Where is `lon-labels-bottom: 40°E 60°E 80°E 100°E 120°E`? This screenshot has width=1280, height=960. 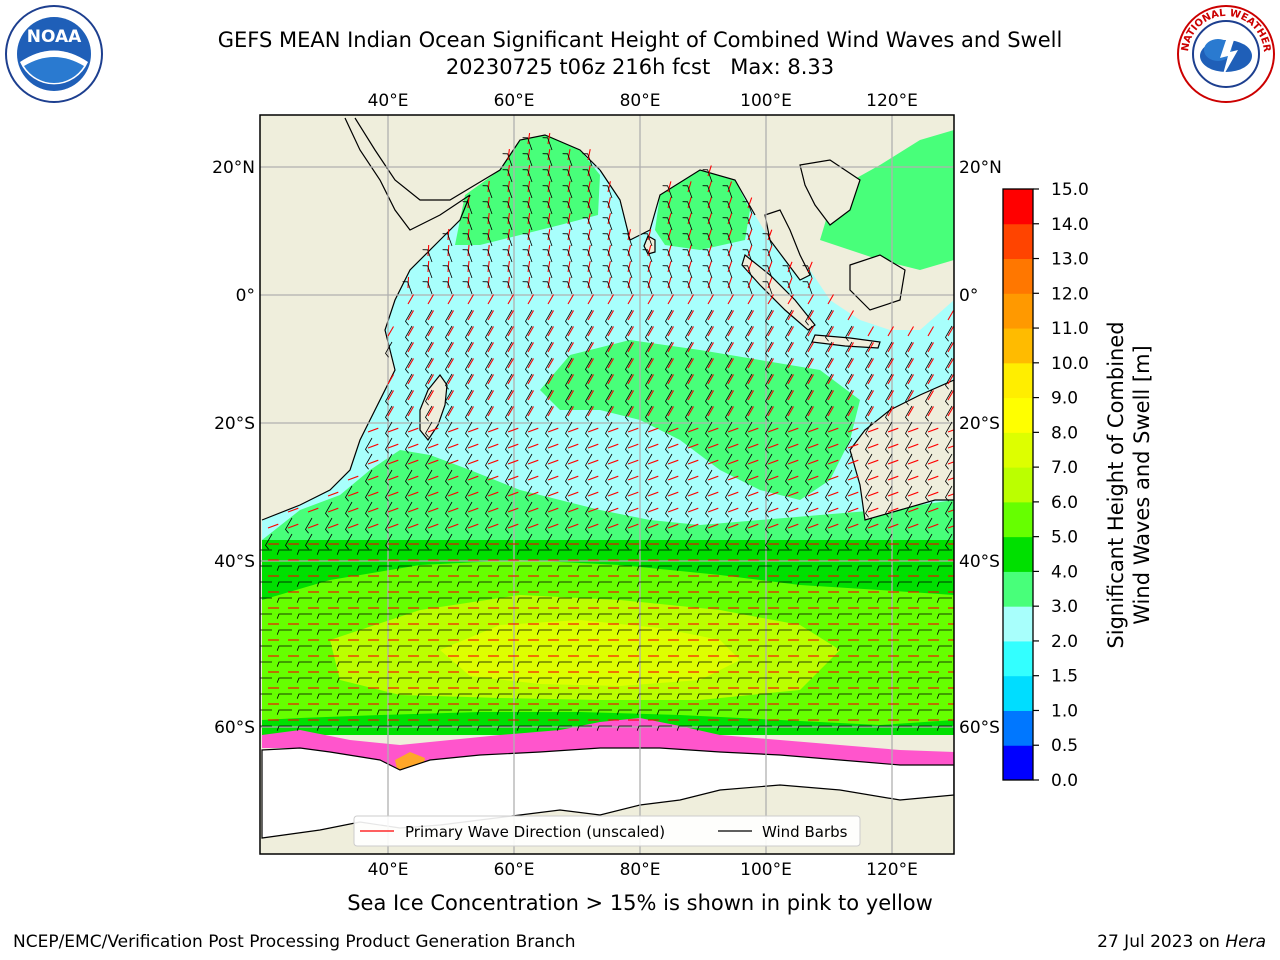 lon-labels-bottom: 40°E 60°E 80°E 100°E 120°E is located at coordinates (643, 870).